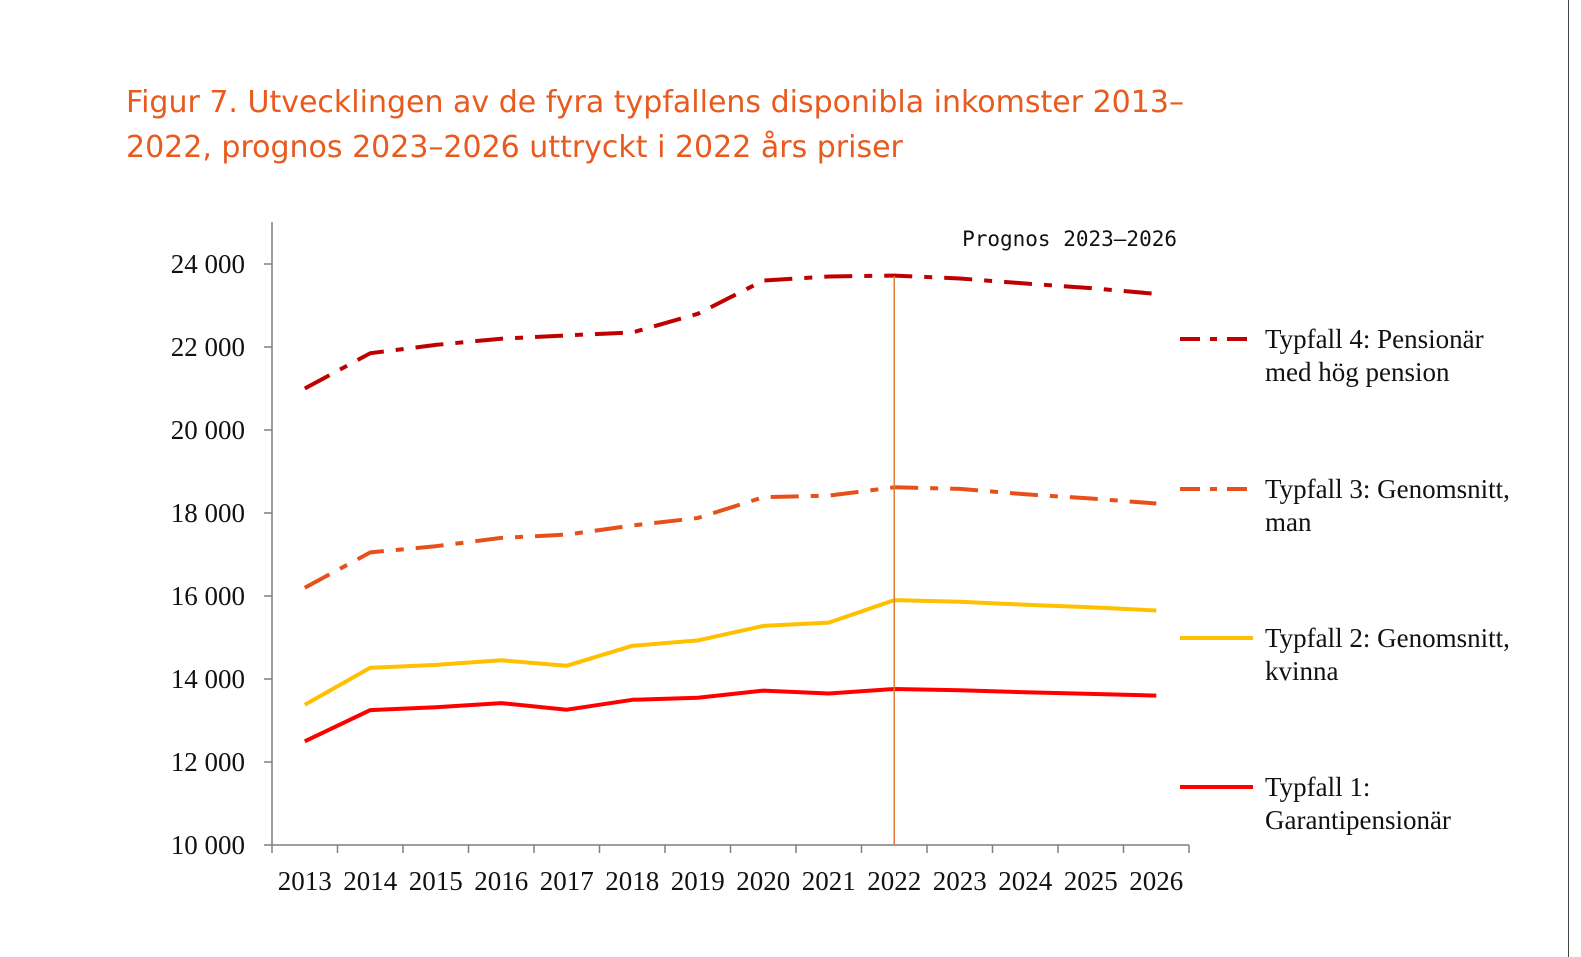  What do you see at coordinates (960, 881) in the screenshot?
I see `x-tick-label: 2023` at bounding box center [960, 881].